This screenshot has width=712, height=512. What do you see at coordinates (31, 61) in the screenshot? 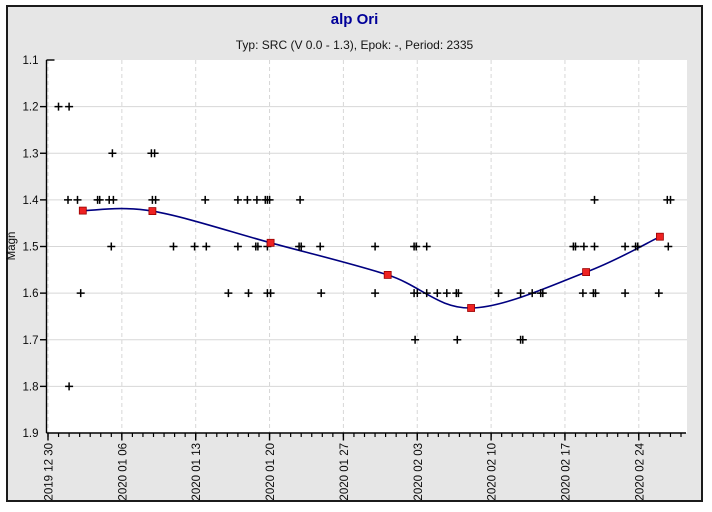
I see `y-tick-label: 1.1` at bounding box center [31, 61].